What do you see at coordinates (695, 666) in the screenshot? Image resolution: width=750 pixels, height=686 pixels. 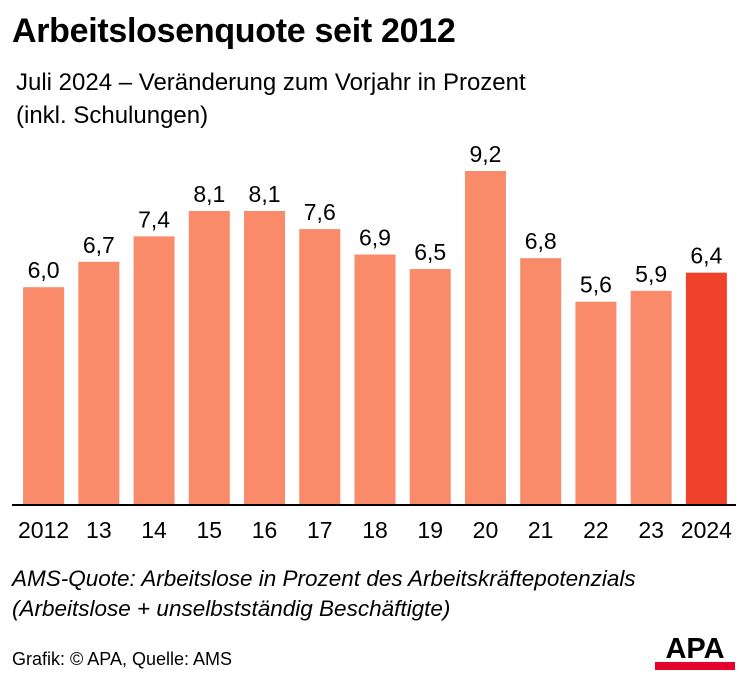 I see `apa-logo-bar` at bounding box center [695, 666].